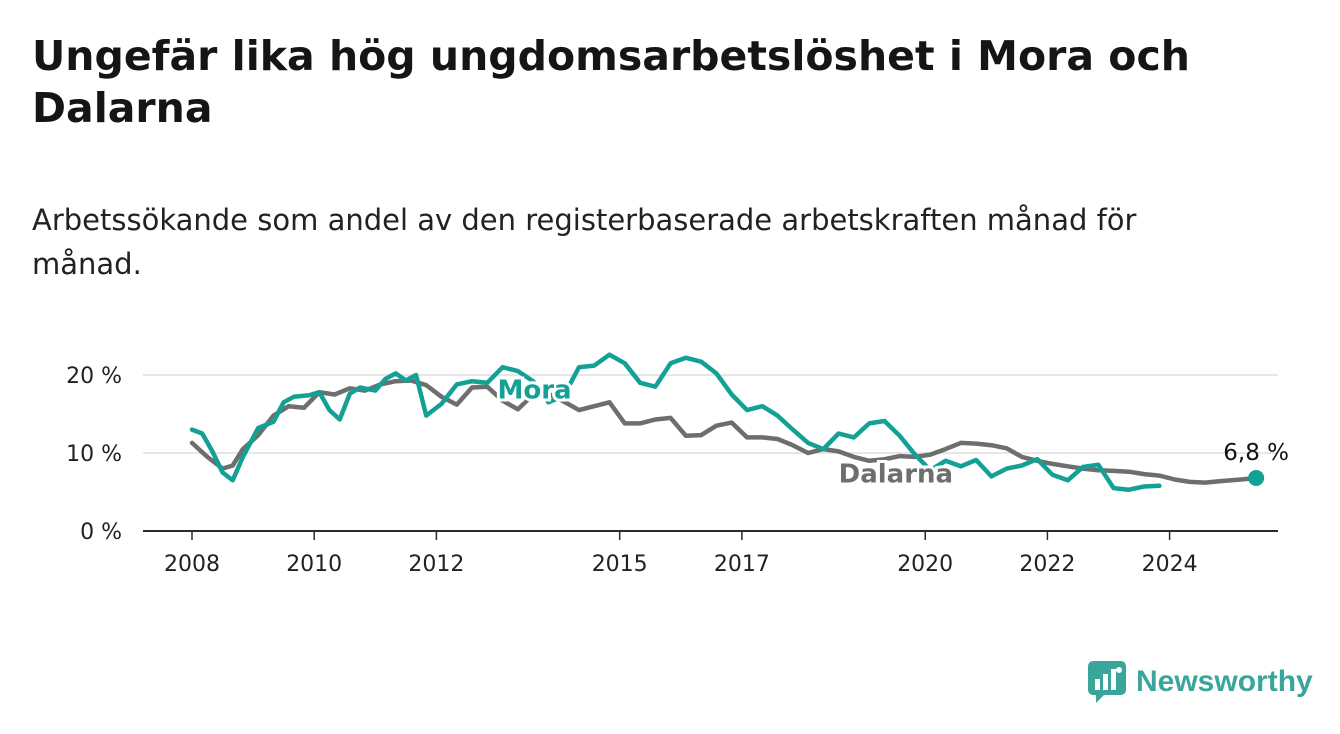  I want to click on y-tick-label: 10 %, so click(94, 454).